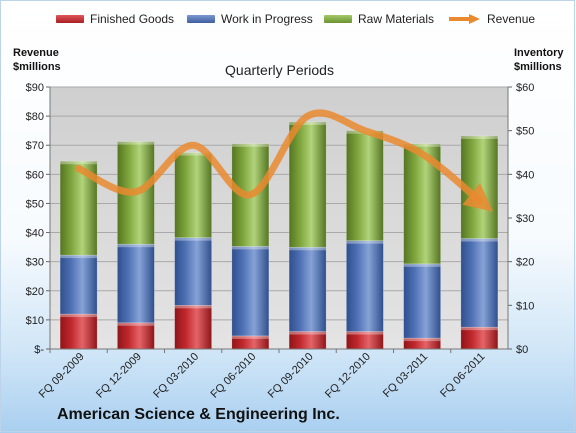 This screenshot has height=433, width=576. What do you see at coordinates (525, 263) in the screenshot?
I see `right-axis-tick-label: $20` at bounding box center [525, 263].